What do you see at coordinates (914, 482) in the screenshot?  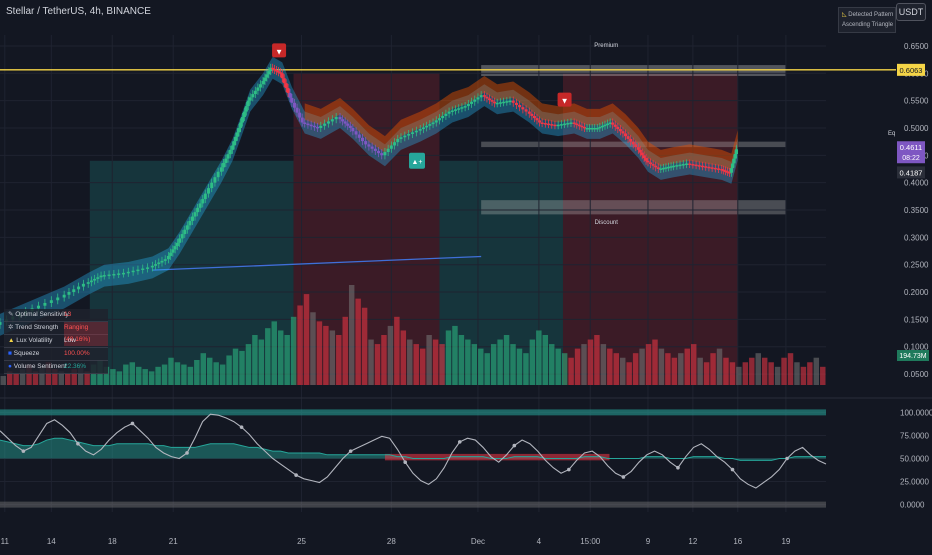 I see `osc-y-tick-label: 25.0000` at bounding box center [914, 482].